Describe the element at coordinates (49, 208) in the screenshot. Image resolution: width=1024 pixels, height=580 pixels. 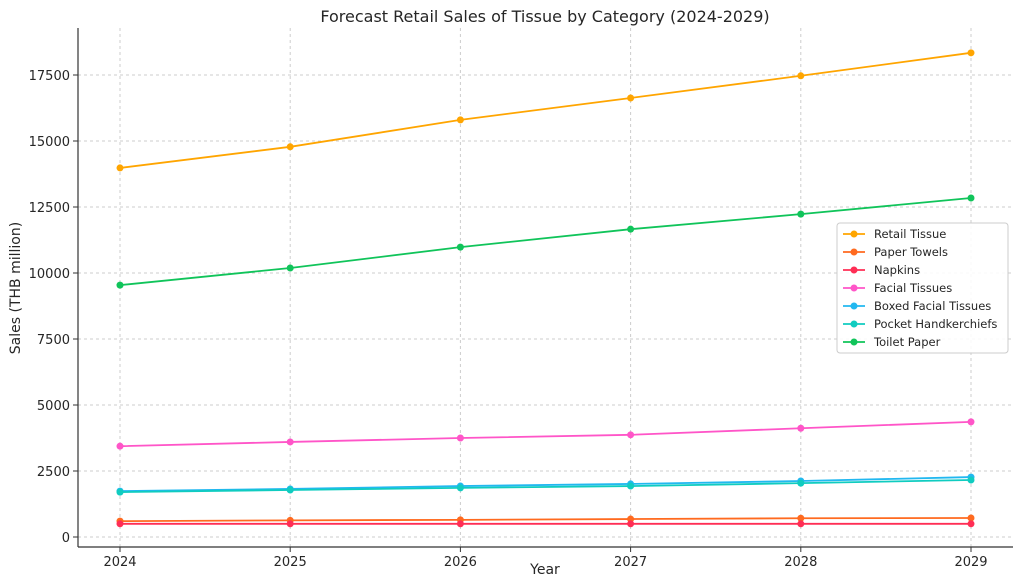
I see `y-tick-label: 12500` at that location.